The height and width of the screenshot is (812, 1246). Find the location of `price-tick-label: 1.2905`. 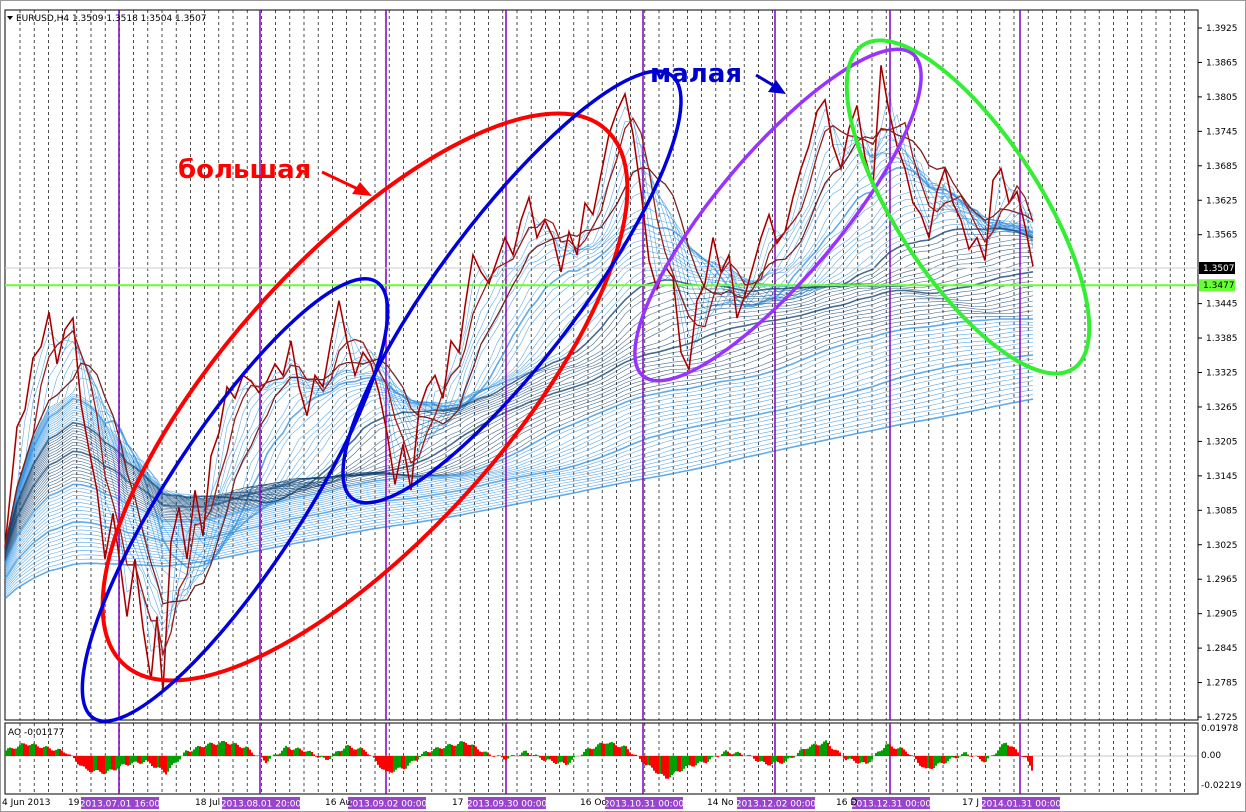

price-tick-label: 1.2905 is located at coordinates (1222, 615).